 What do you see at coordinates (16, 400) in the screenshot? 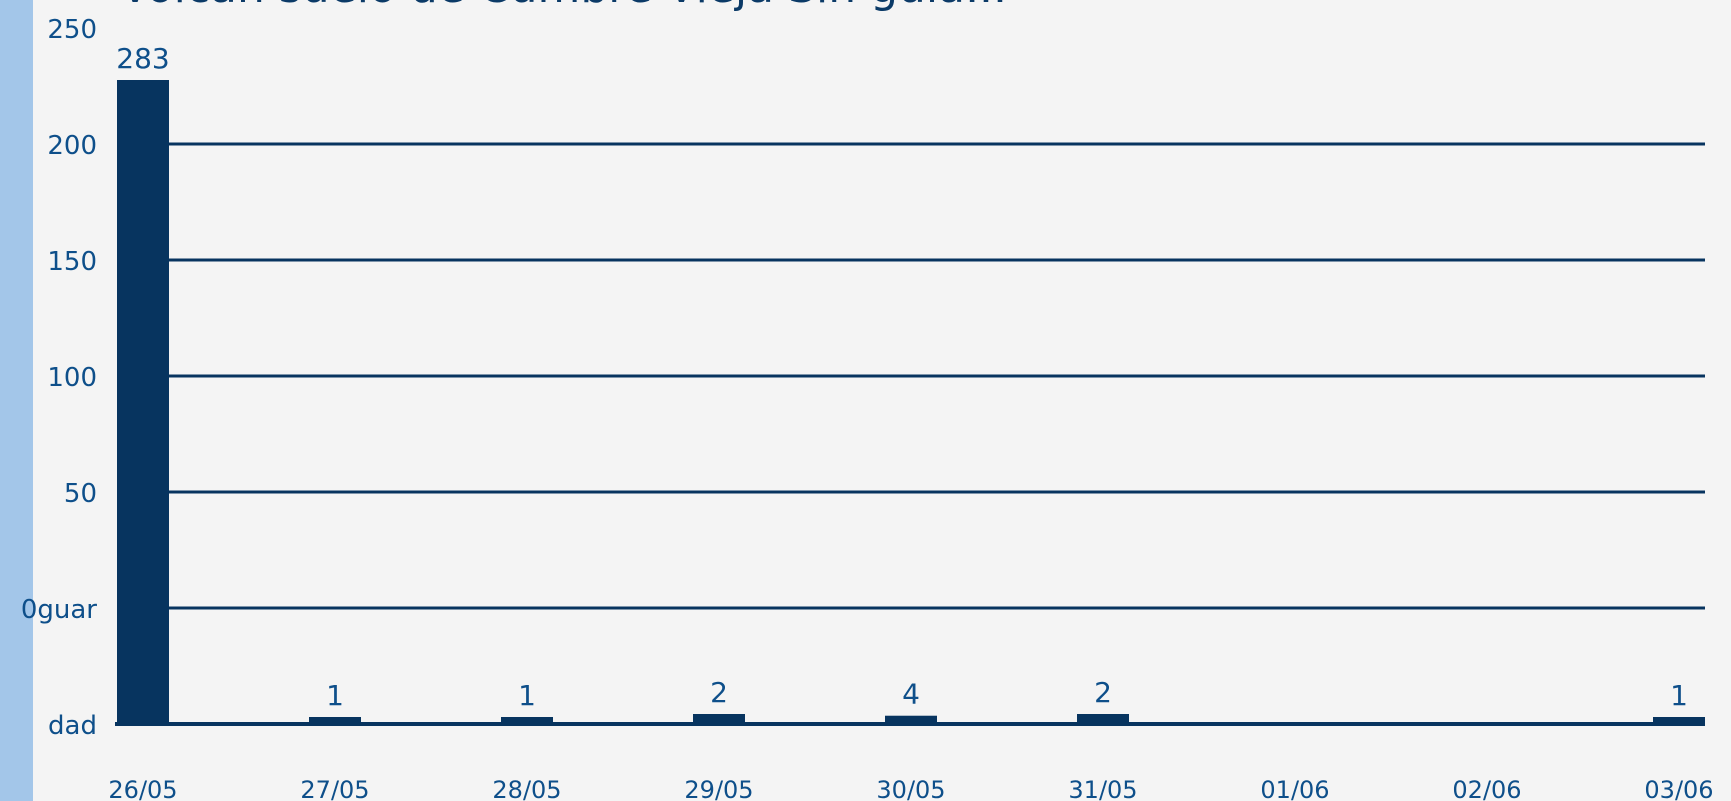
I see `side-strip` at bounding box center [16, 400].